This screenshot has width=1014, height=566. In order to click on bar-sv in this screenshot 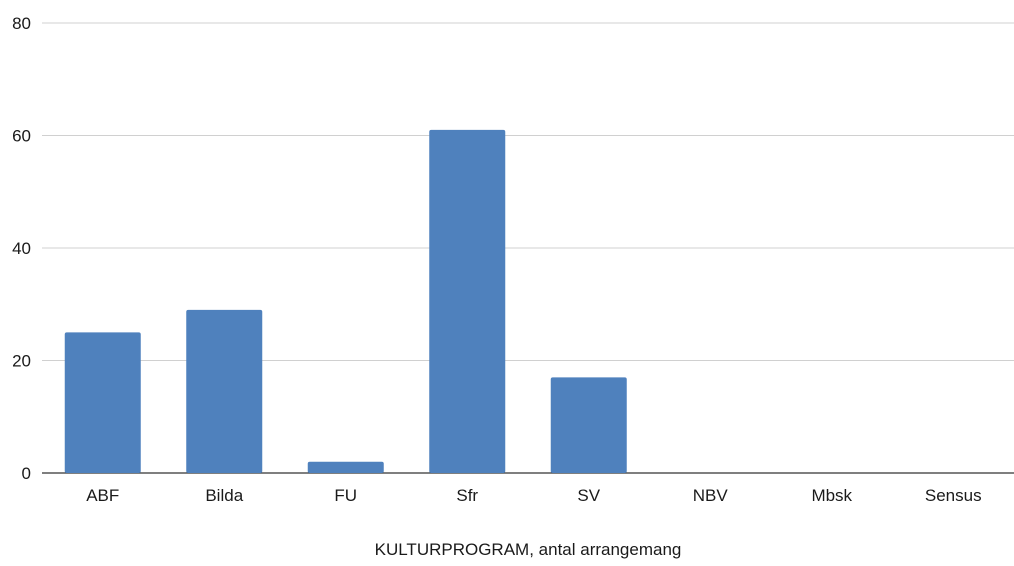, I will do `click(588, 425)`.